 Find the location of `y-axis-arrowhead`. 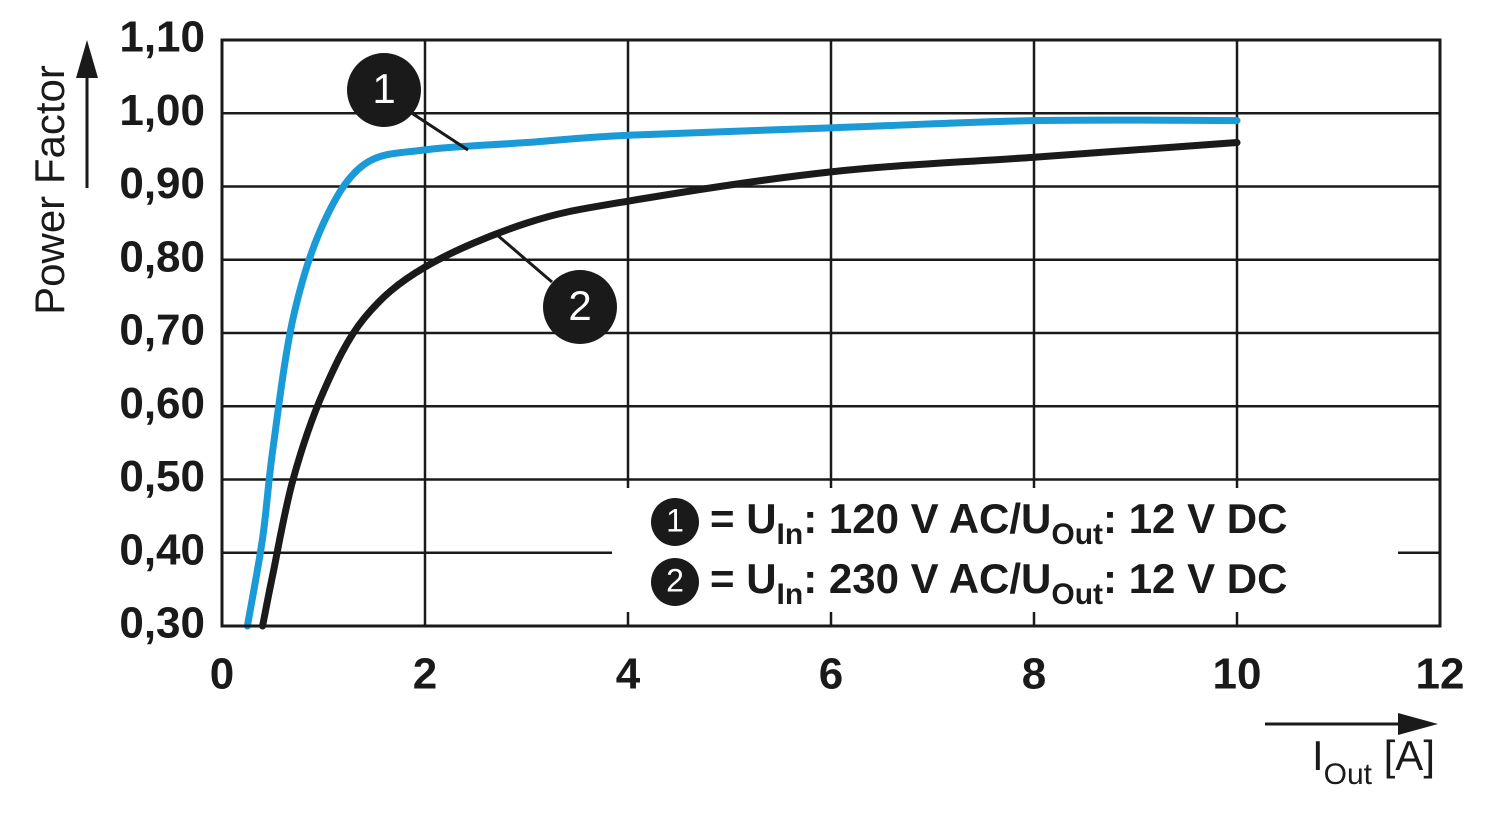

y-axis-arrowhead is located at coordinates (87, 59).